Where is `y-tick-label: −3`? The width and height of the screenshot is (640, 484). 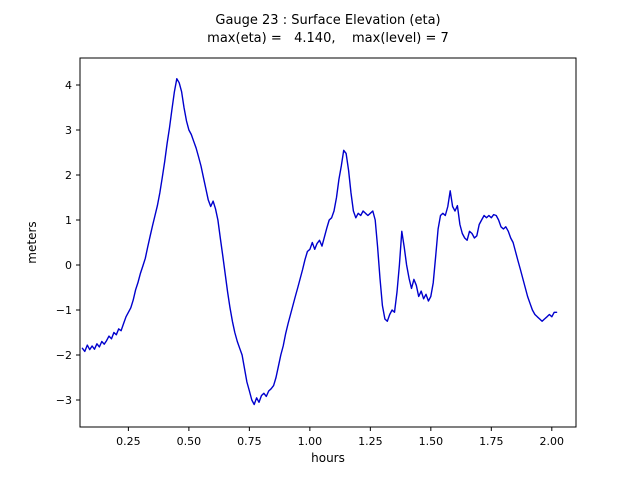
y-tick-label: −3 is located at coordinates (64, 400).